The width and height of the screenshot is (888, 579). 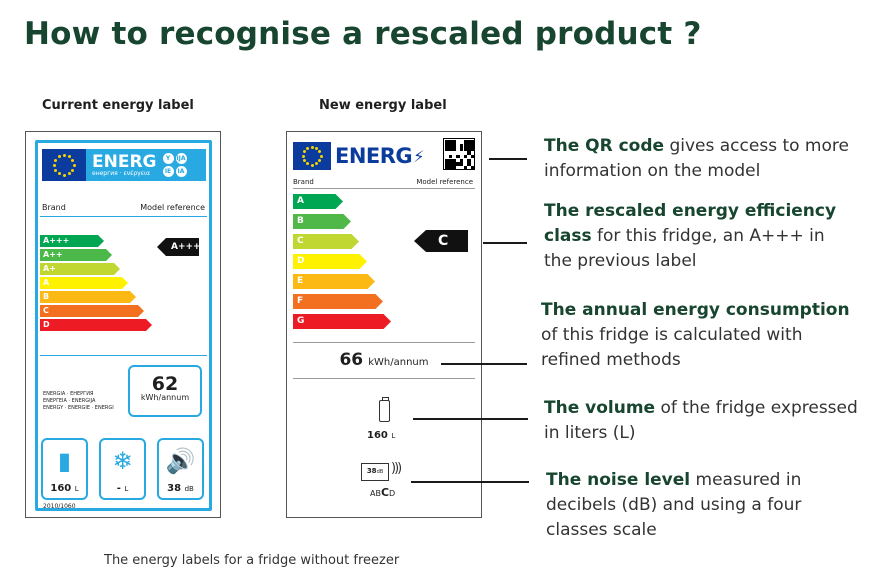 I want to click on efficiency-class-arrow: B, so click(x=322, y=221).